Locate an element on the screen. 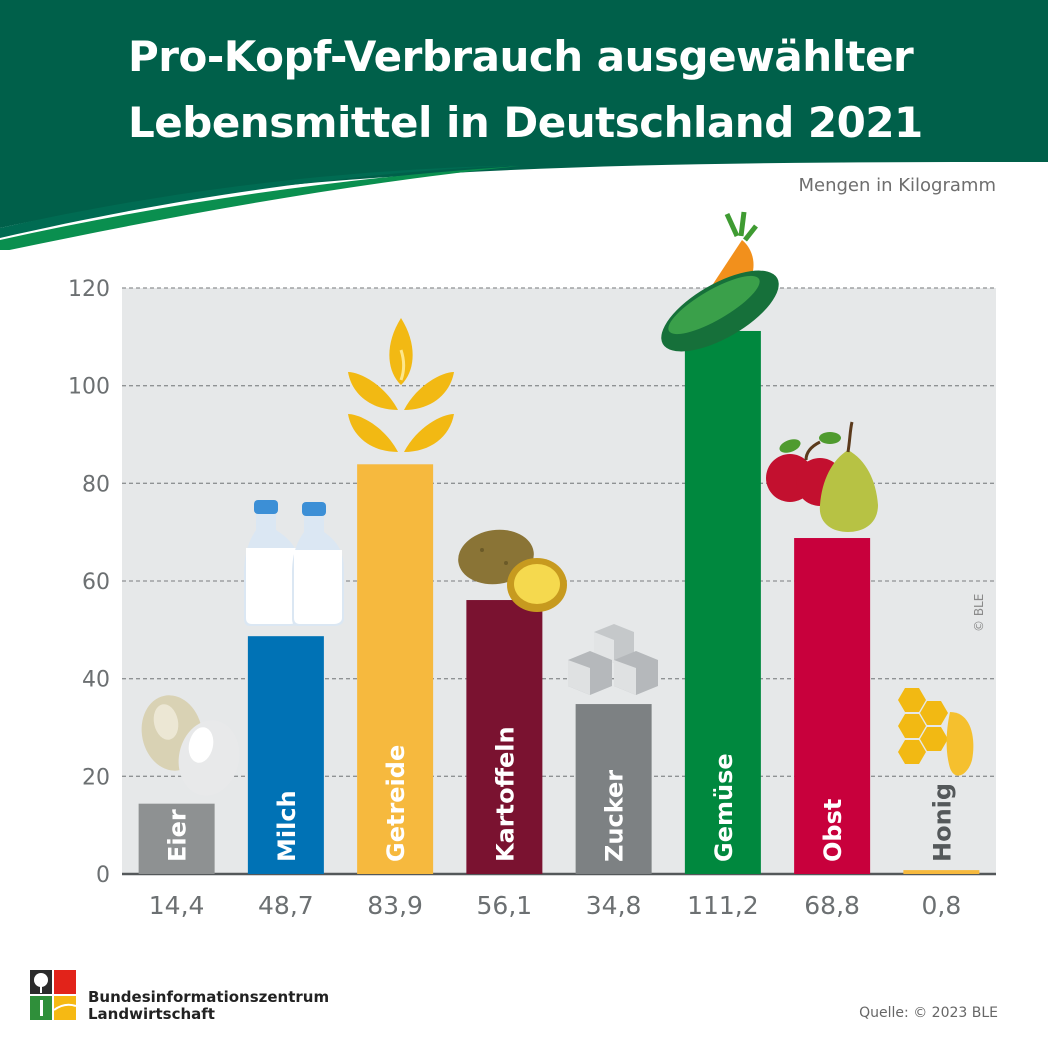 This screenshot has width=1048, height=1048. value-label: 68,8 is located at coordinates (832, 905).